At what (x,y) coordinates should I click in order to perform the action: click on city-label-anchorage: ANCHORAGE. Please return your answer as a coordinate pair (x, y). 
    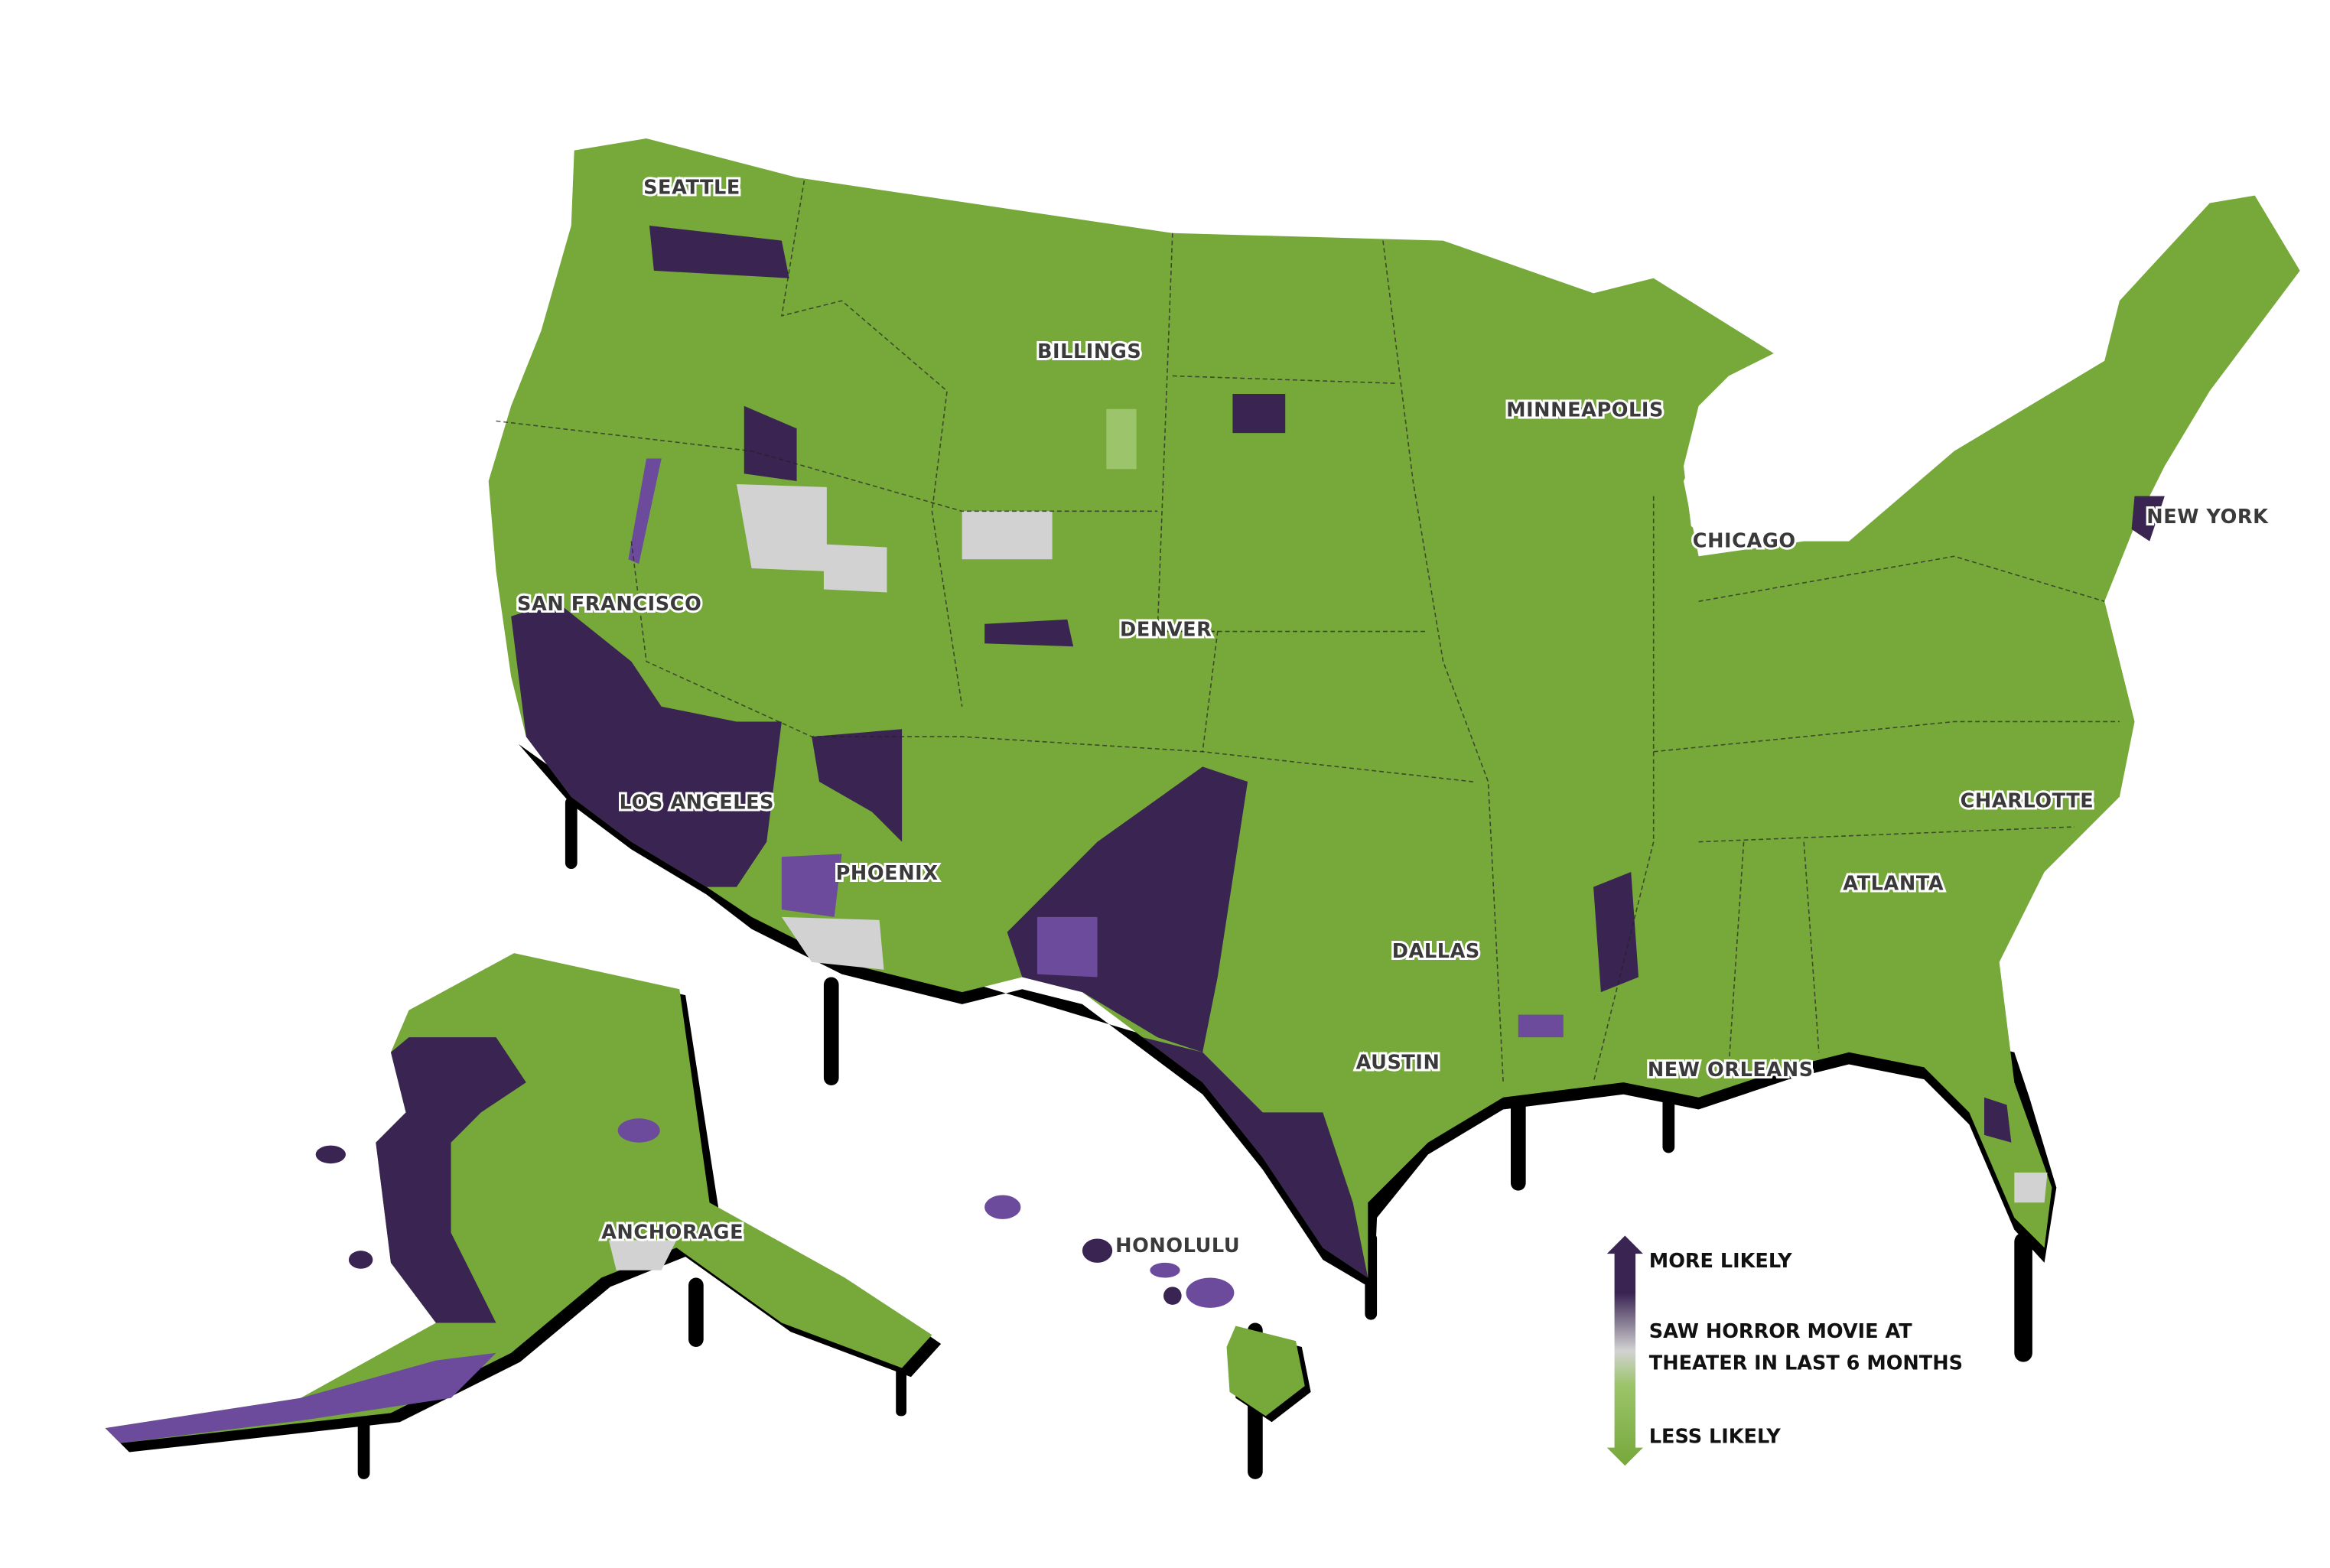
    Looking at the image, I should click on (672, 1232).